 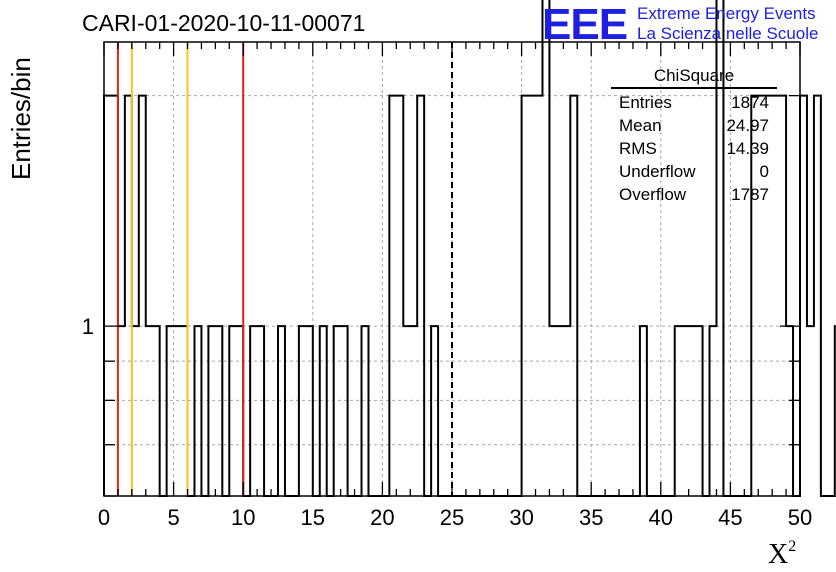 What do you see at coordinates (800, 517) in the screenshot?
I see `x-tick-label: 50` at bounding box center [800, 517].